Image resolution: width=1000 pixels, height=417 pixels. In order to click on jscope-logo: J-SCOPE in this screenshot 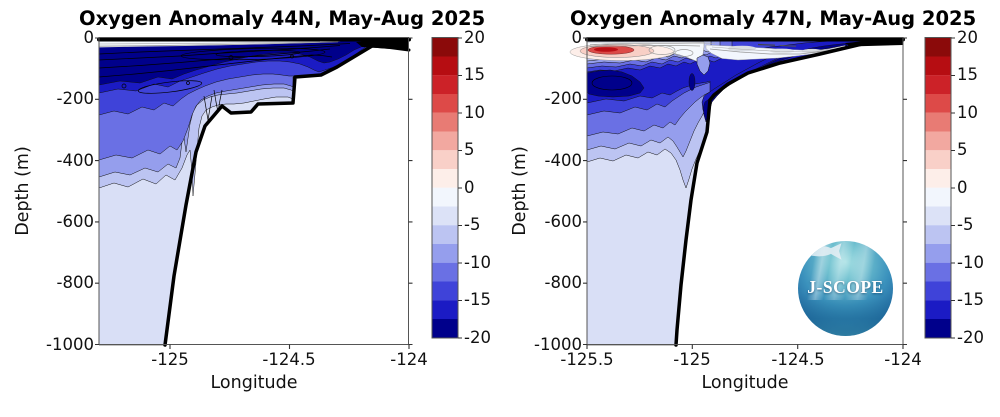, I will do `click(845, 288)`.